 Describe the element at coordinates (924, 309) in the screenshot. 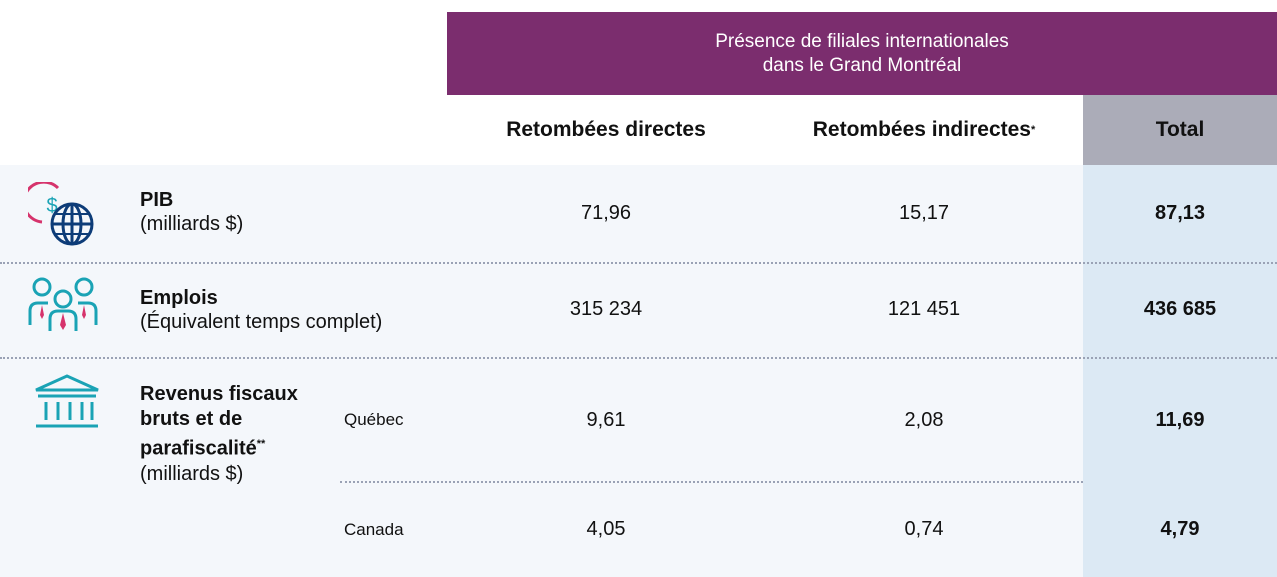

I see `value-cell: 121 451` at that location.